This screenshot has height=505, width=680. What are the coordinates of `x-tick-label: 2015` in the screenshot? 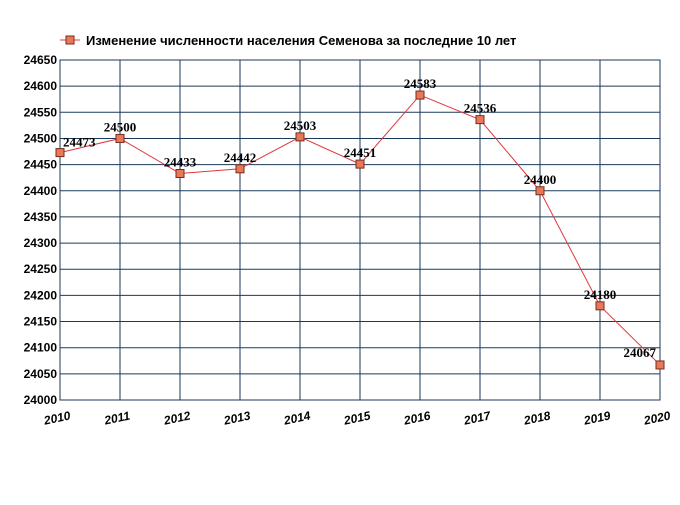 It's located at (357, 418).